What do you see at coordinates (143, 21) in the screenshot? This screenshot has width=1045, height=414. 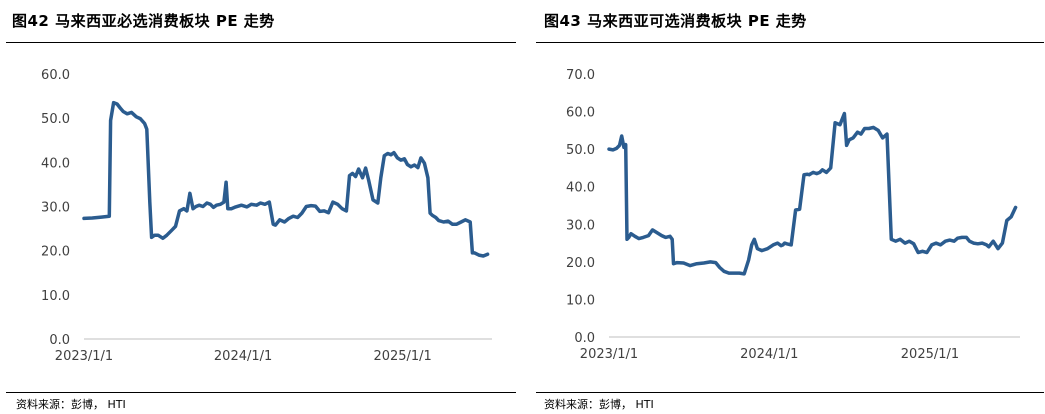 I see `chart-title: 图42 马来西亚必选消费板块 PE 走势` at bounding box center [143, 21].